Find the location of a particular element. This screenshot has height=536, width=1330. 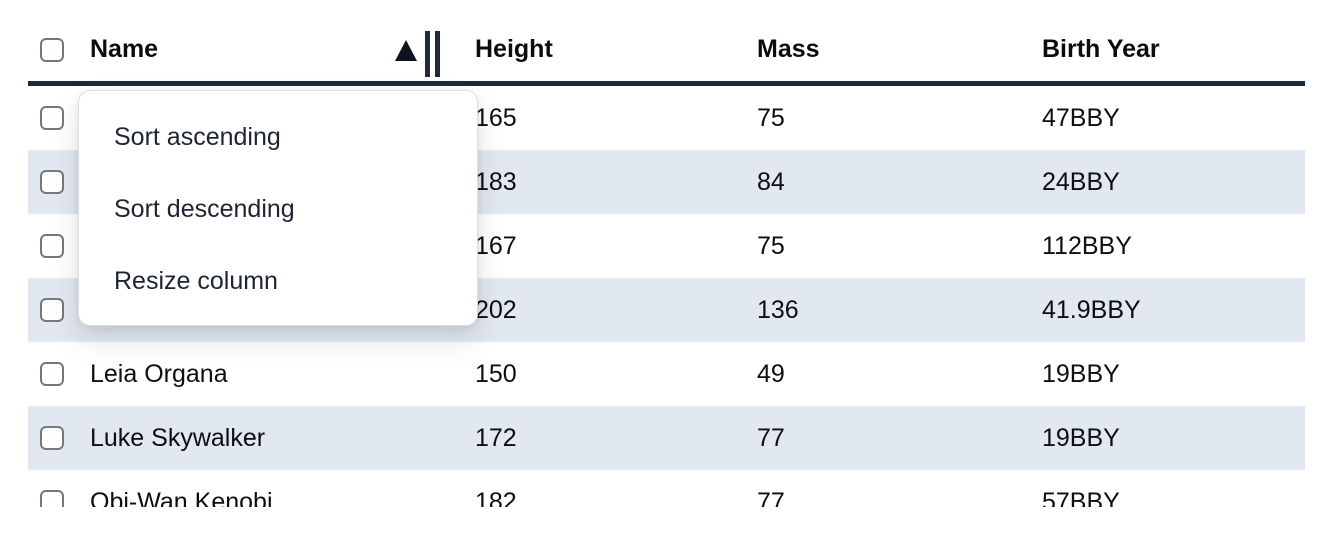

cell-birth-year: 112BBY is located at coordinates (1087, 245).